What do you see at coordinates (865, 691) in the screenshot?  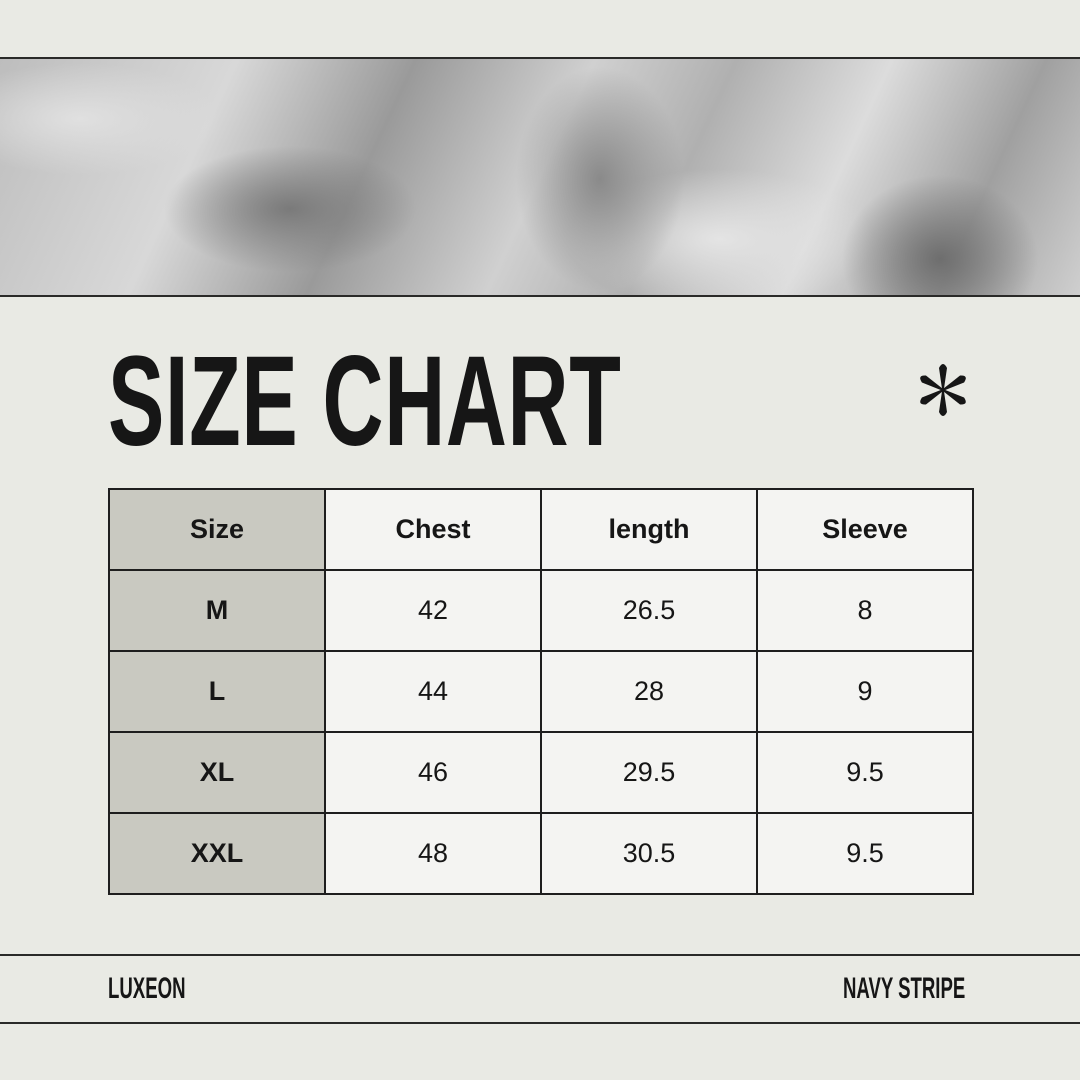 I see `sleeve-cell: 9` at bounding box center [865, 691].